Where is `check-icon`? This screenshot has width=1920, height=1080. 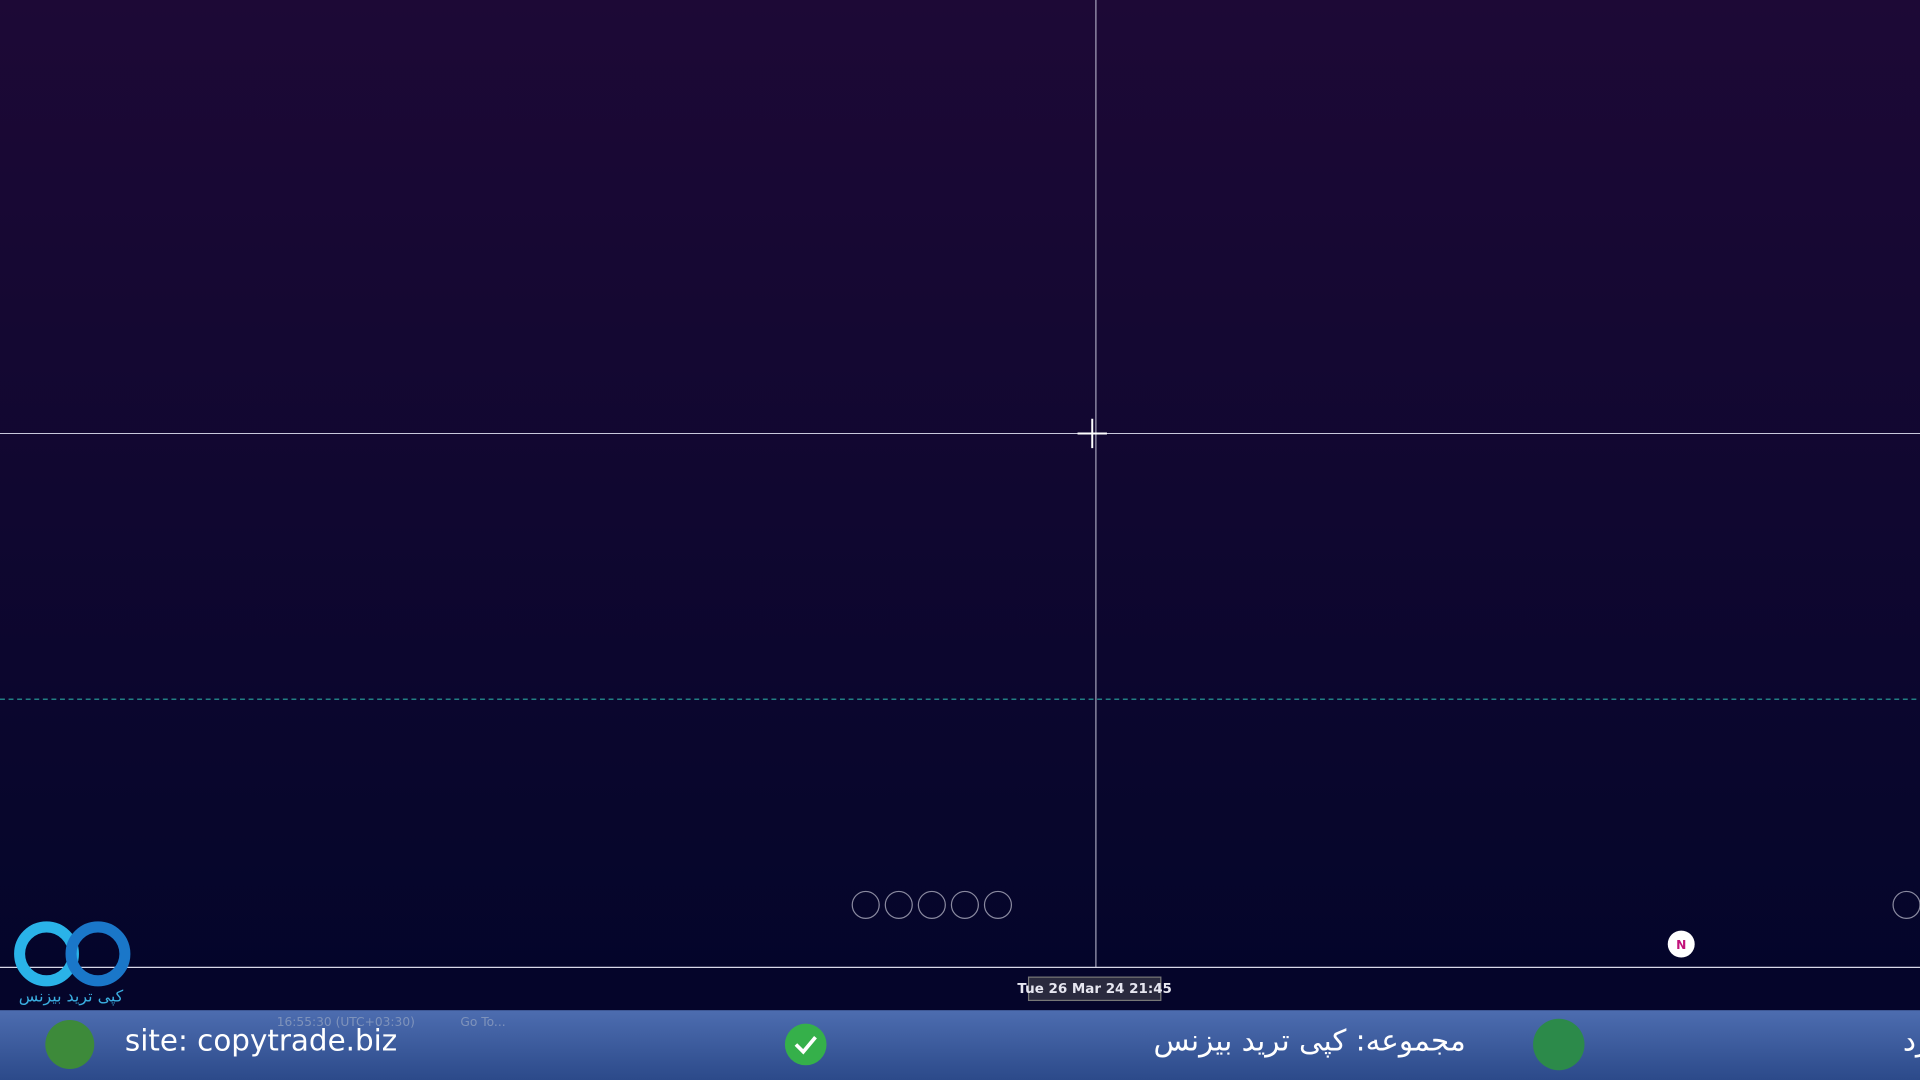 check-icon is located at coordinates (805, 1044).